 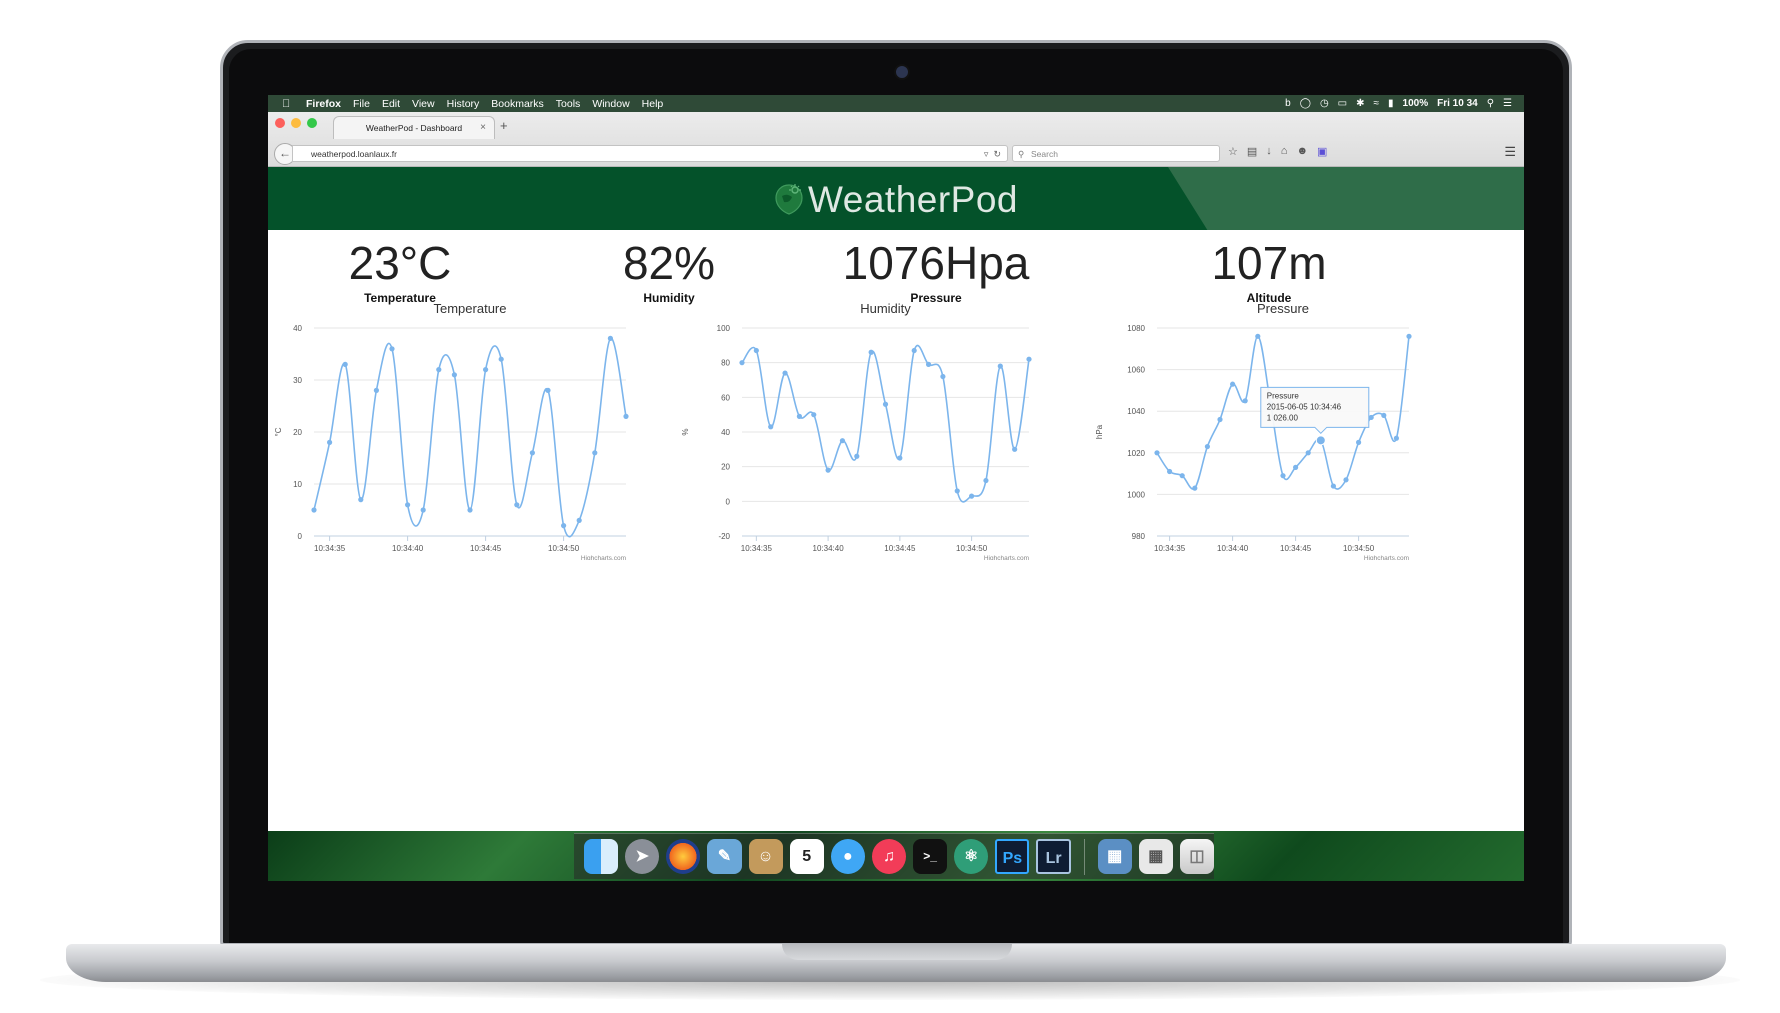 What do you see at coordinates (611, 103) in the screenshot?
I see `menu-window: Window` at bounding box center [611, 103].